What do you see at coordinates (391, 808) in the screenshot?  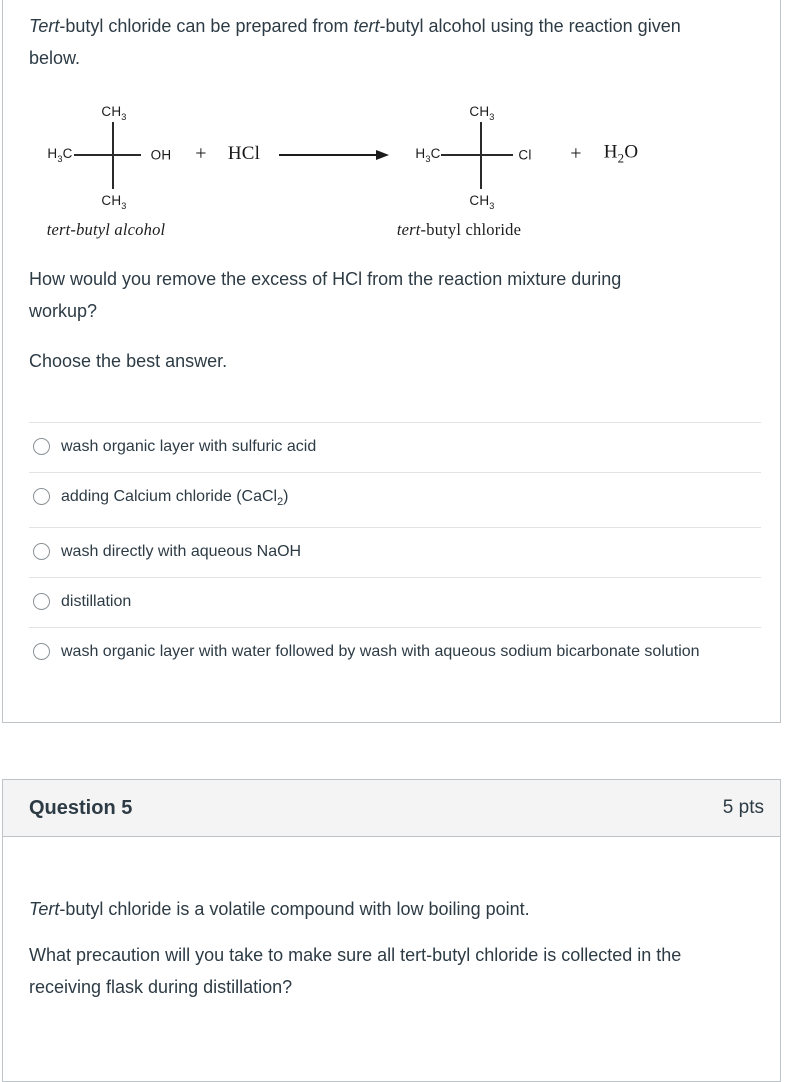 I see `question-5-header: Question 5 5 pts` at bounding box center [391, 808].